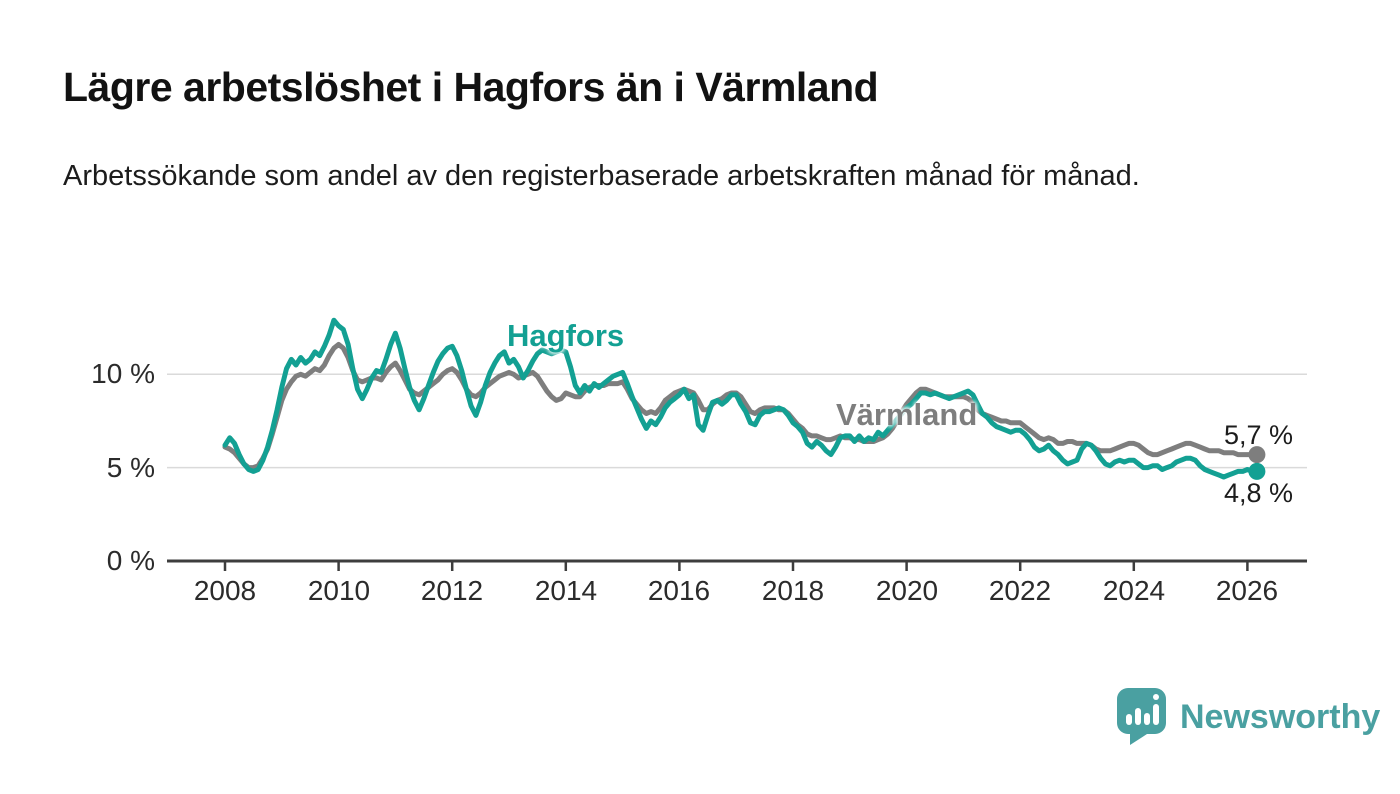 This screenshot has height=794, width=1400. I want to click on x-axis-label-2012: 2012, so click(452, 590).